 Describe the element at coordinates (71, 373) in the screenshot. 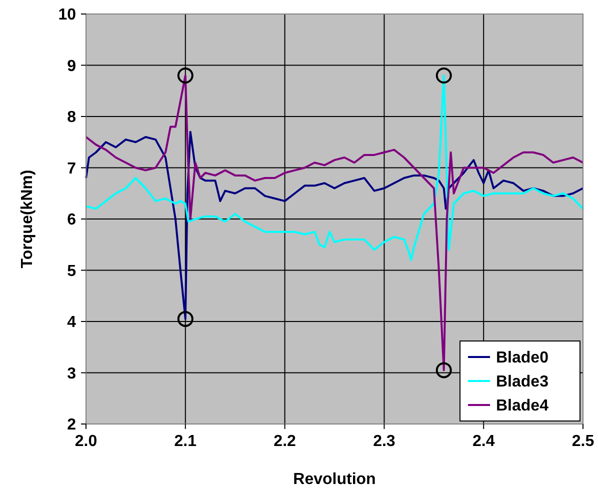

I see `y-tick-label: 3` at that location.